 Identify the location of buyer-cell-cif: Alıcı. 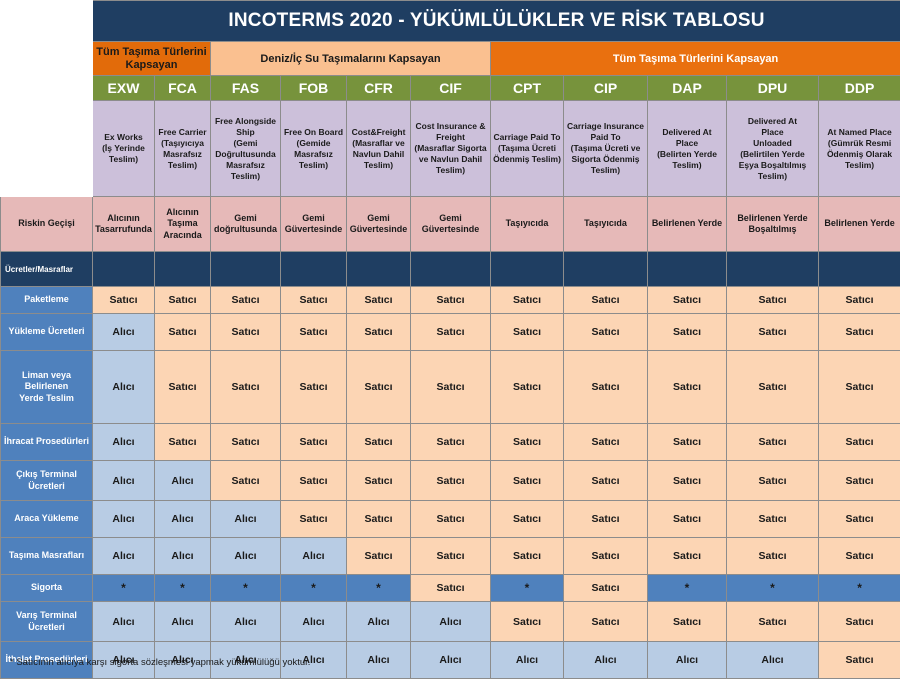
(451, 660).